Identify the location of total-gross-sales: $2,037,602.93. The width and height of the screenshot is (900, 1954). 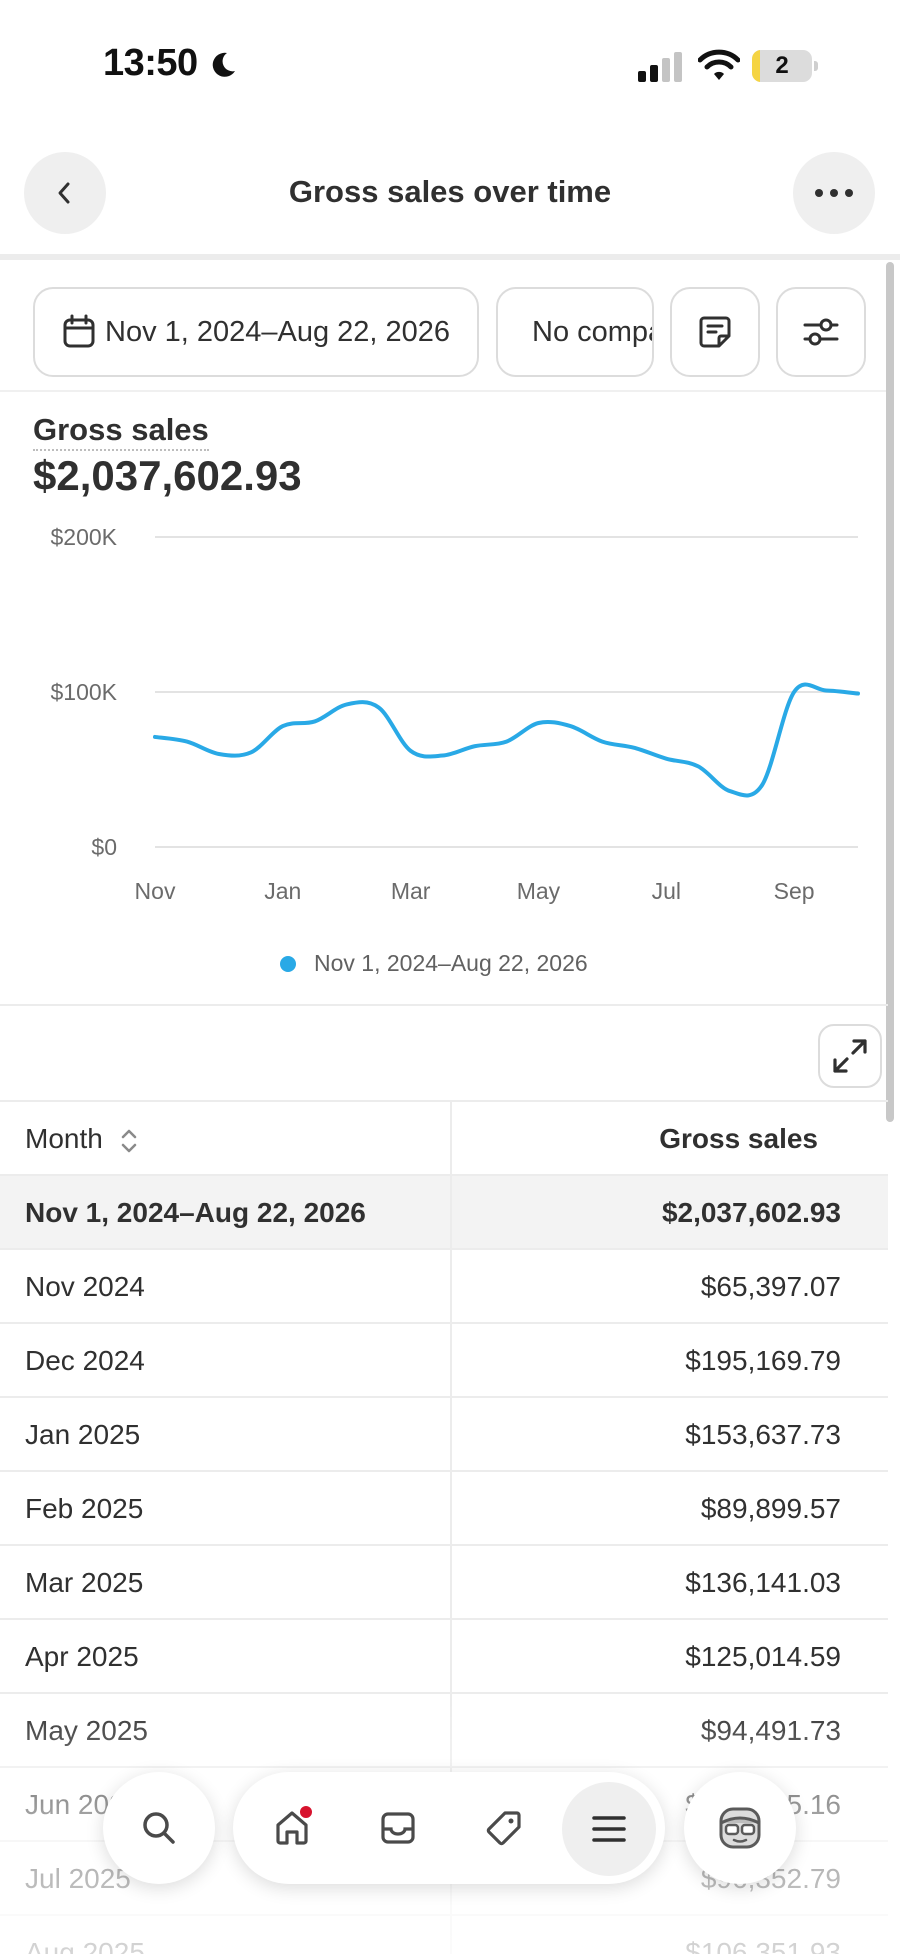
(751, 1212).